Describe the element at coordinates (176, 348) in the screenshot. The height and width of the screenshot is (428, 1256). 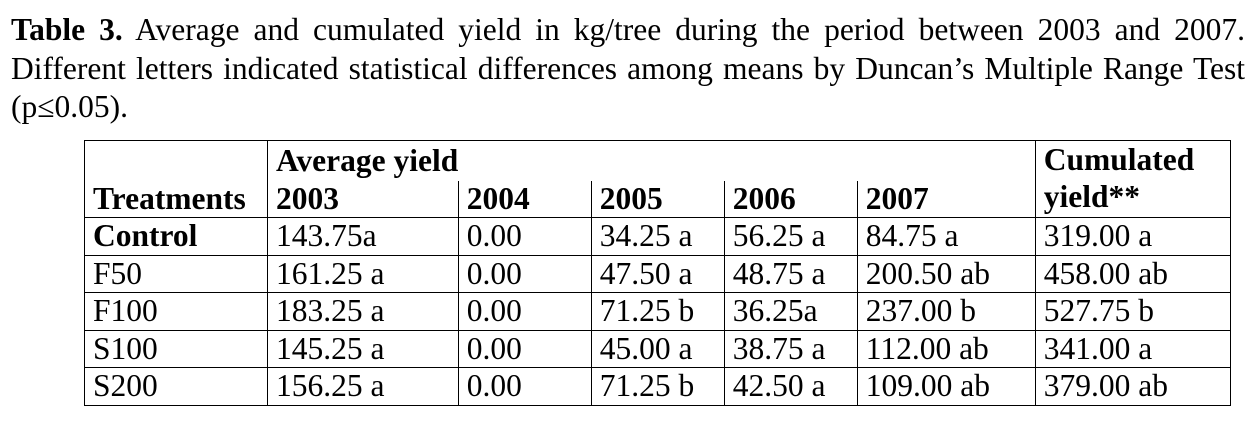
I see `treatment-cell: S100` at that location.